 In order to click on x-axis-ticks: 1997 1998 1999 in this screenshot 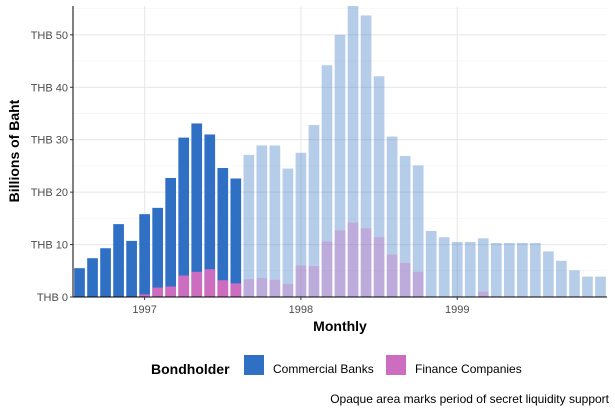, I will do `click(300, 306)`.